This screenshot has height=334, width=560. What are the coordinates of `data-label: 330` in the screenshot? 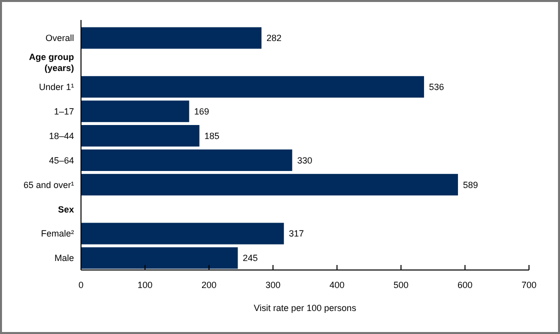 It's located at (304, 160).